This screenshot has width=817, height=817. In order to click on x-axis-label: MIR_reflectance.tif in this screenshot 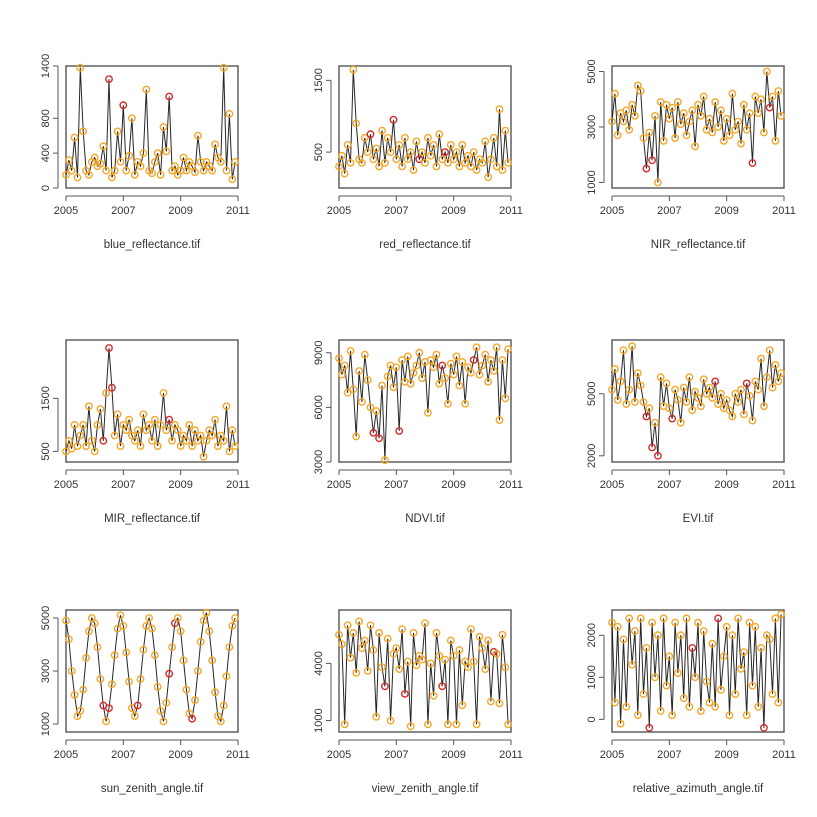, I will do `click(152, 519)`.